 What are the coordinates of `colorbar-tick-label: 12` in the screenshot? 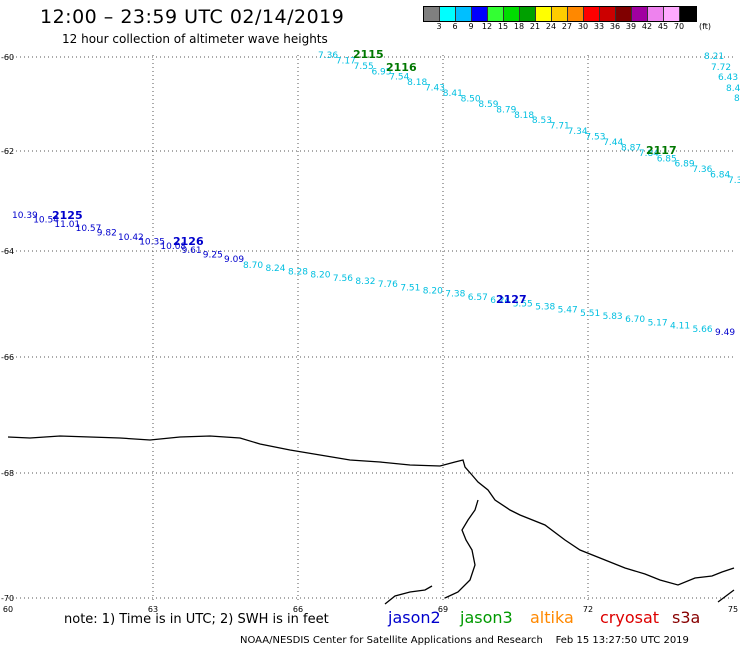 It's located at (487, 26).